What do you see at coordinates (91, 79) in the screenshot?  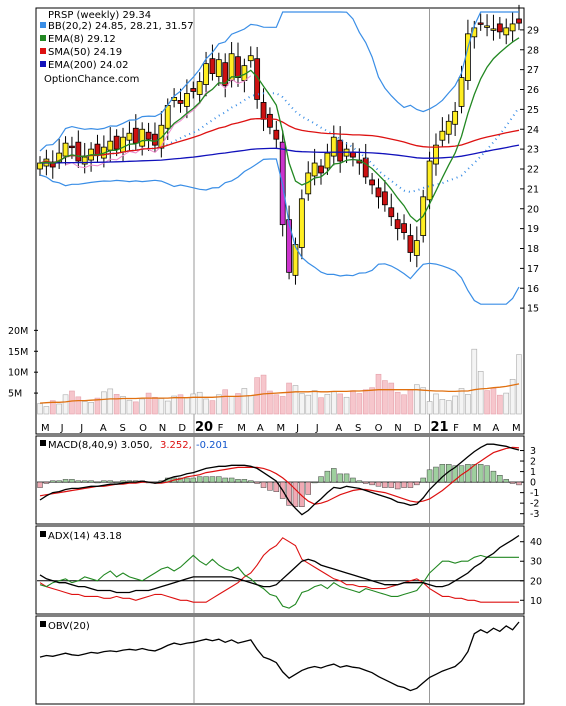 I see `watermark: OptionChance.com` at bounding box center [91, 79].